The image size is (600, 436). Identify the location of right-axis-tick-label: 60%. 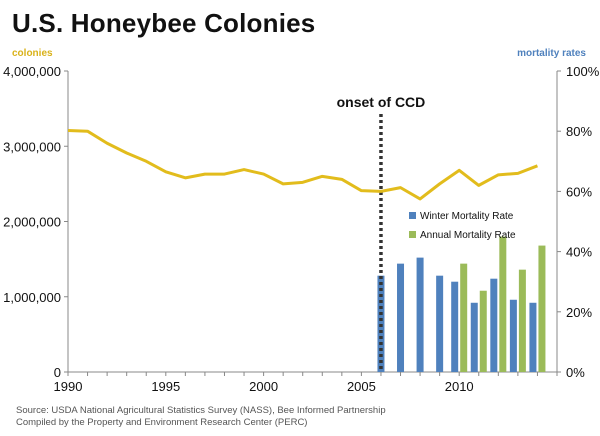
(579, 191).